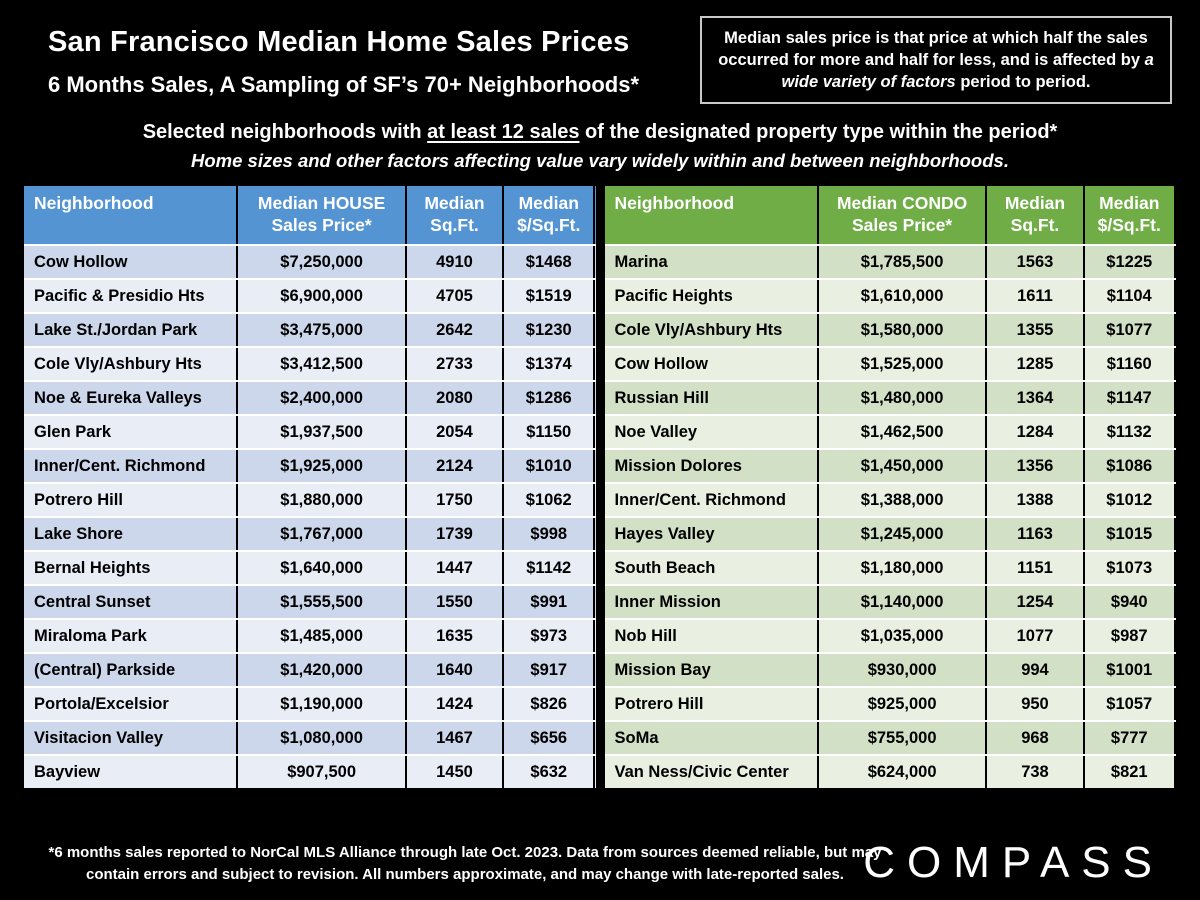 This screenshot has width=1200, height=900. What do you see at coordinates (890, 295) in the screenshot?
I see `table-row: Pacific Heights $1,610,000 1611 $1104` at bounding box center [890, 295].